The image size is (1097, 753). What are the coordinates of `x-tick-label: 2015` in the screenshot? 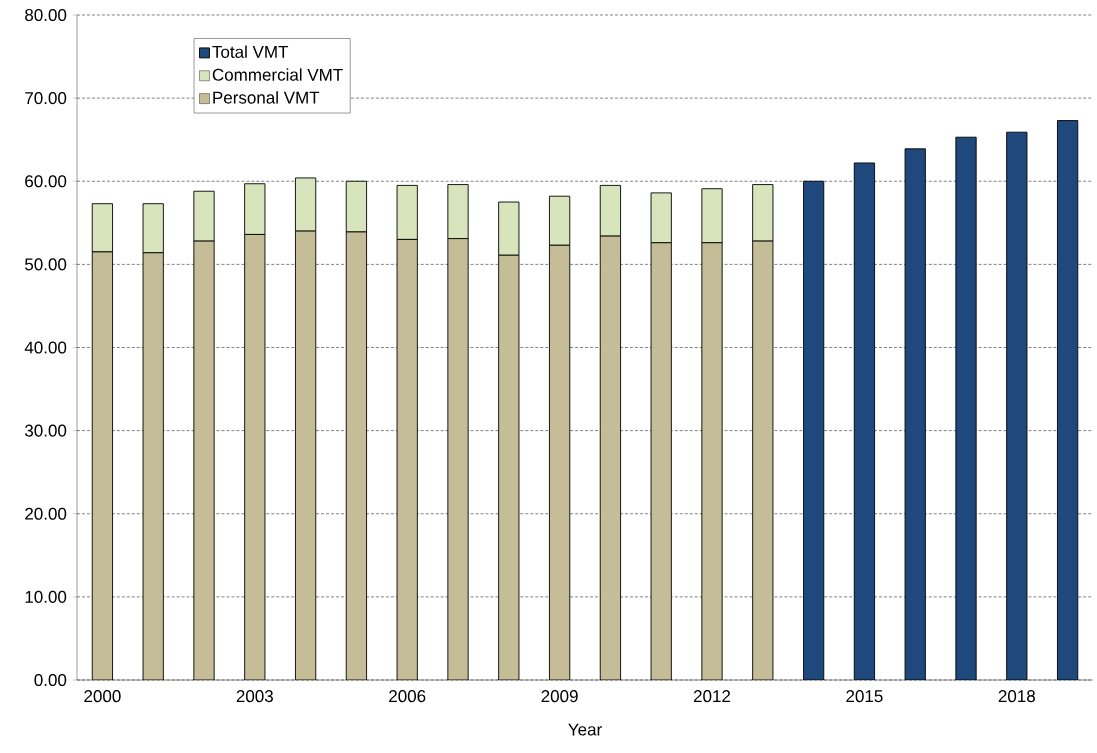 It's located at (864, 696).